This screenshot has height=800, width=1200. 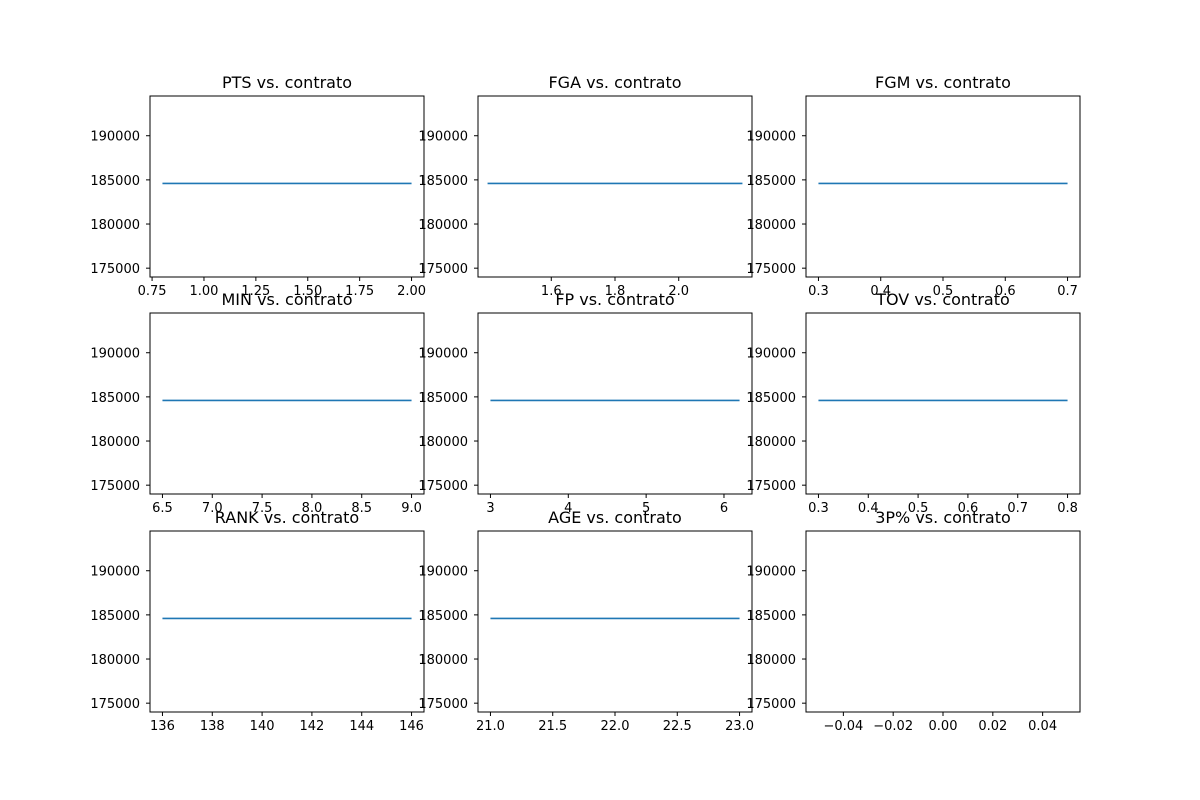 What do you see at coordinates (843, 726) in the screenshot?
I see `x-tick-label: −0.04` at bounding box center [843, 726].